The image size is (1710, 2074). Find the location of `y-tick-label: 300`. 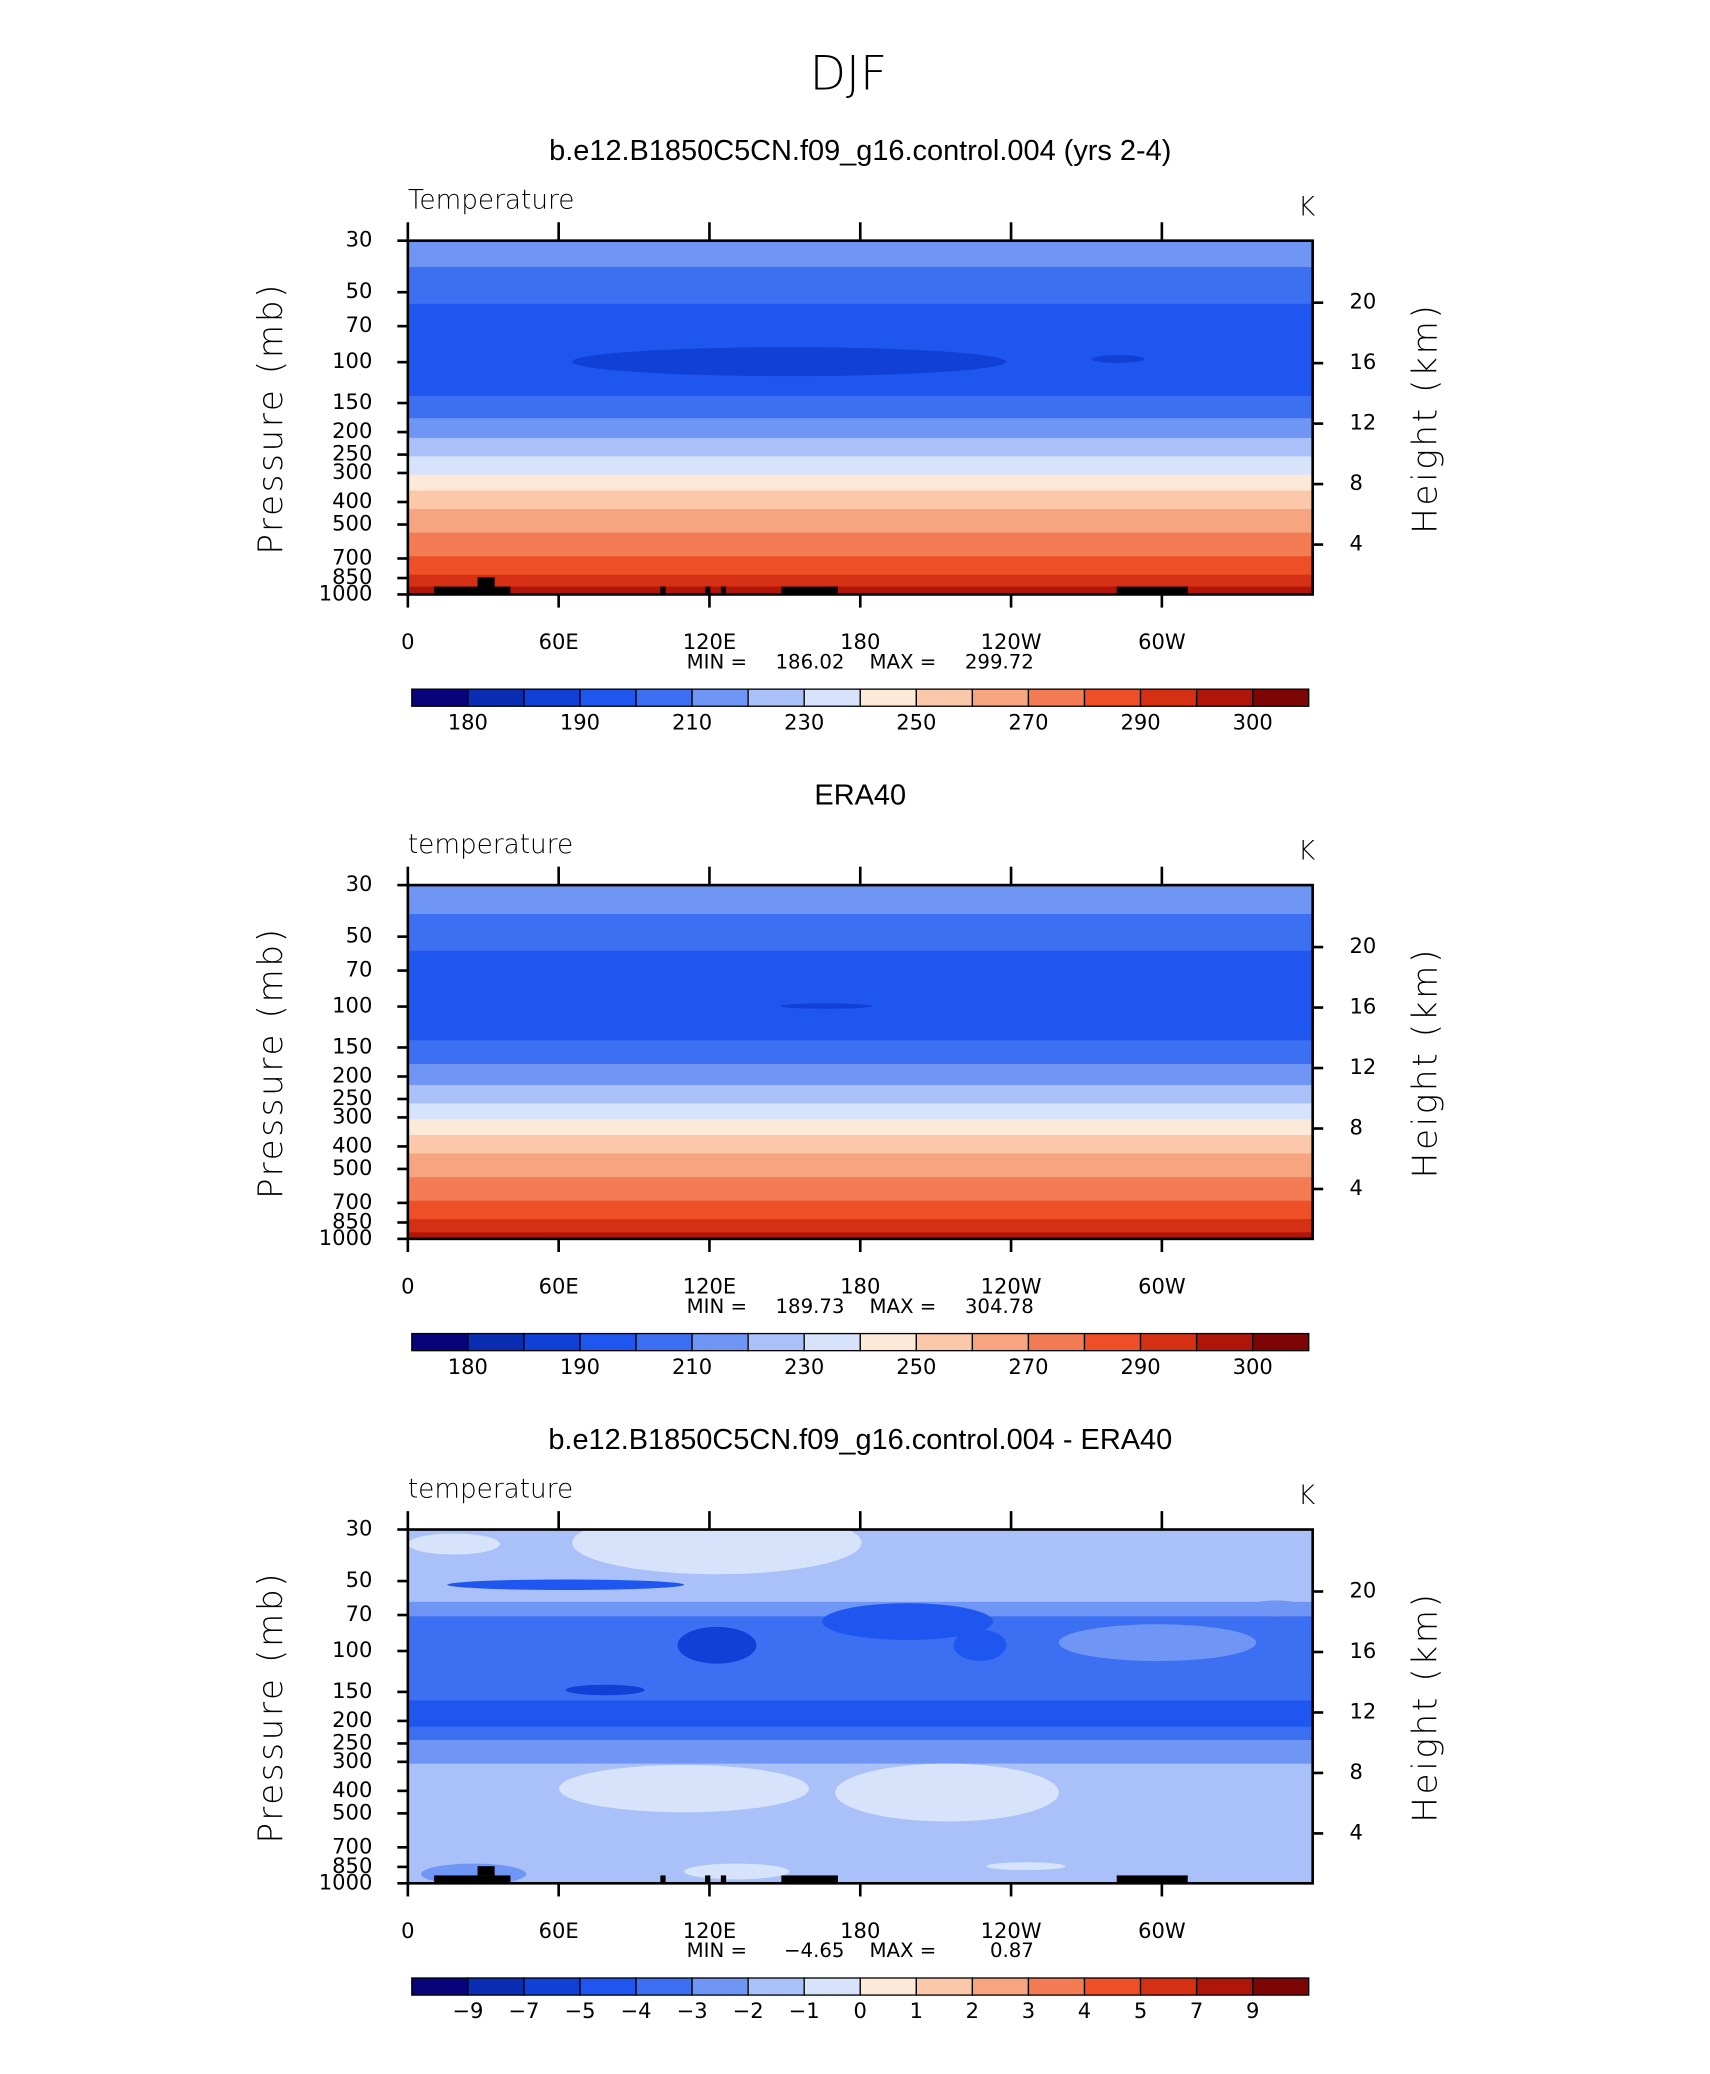

y-tick-label: 300 is located at coordinates (352, 1760).